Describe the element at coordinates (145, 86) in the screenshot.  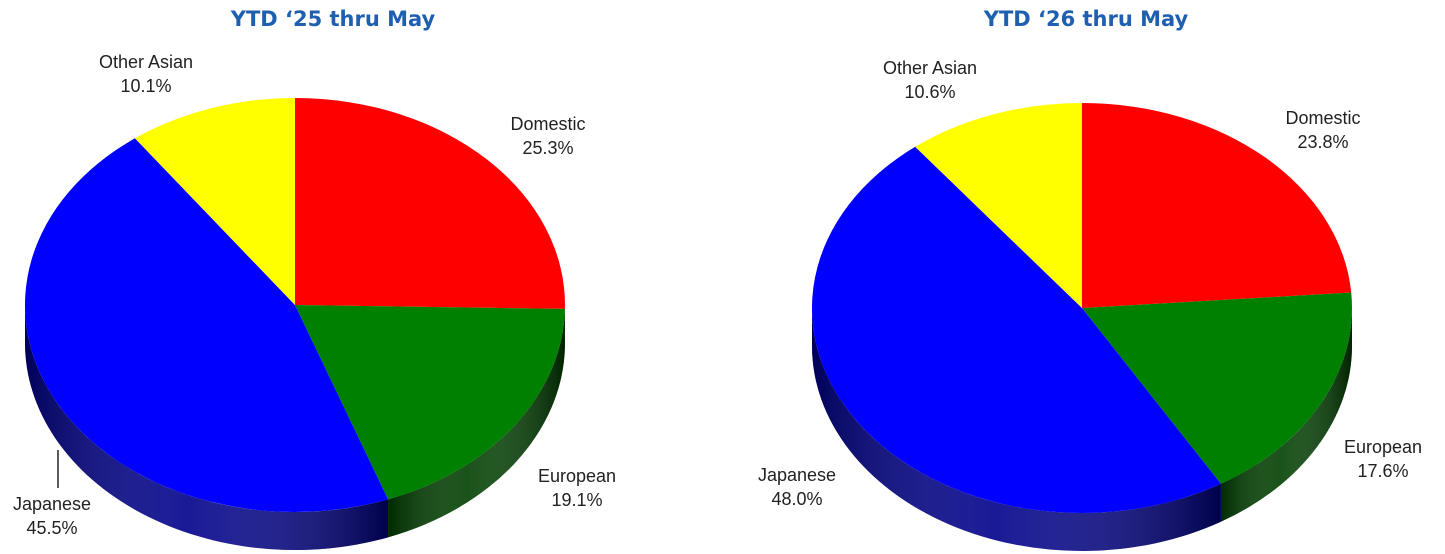
I see `slice-value-other-asian: 10.1%` at that location.